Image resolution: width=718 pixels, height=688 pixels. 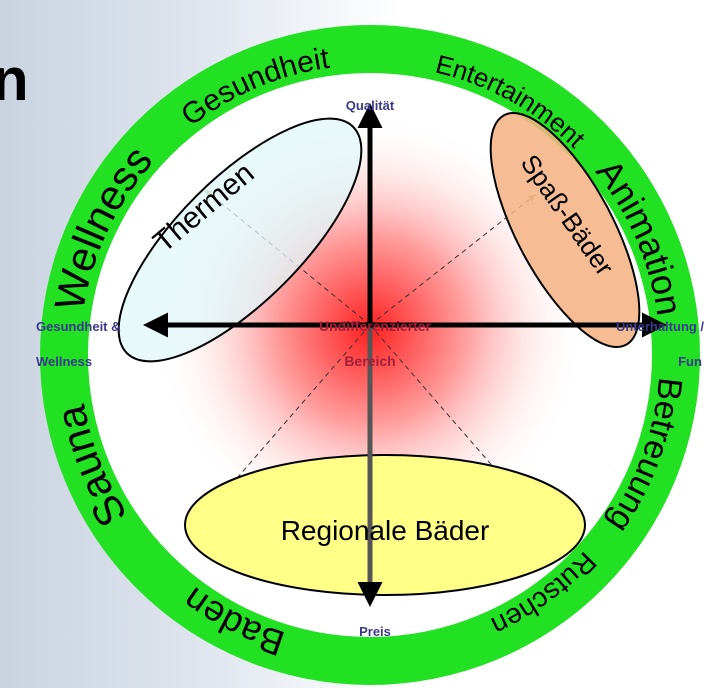 What do you see at coordinates (369, 361) in the screenshot?
I see `center-label: Bereich` at bounding box center [369, 361].